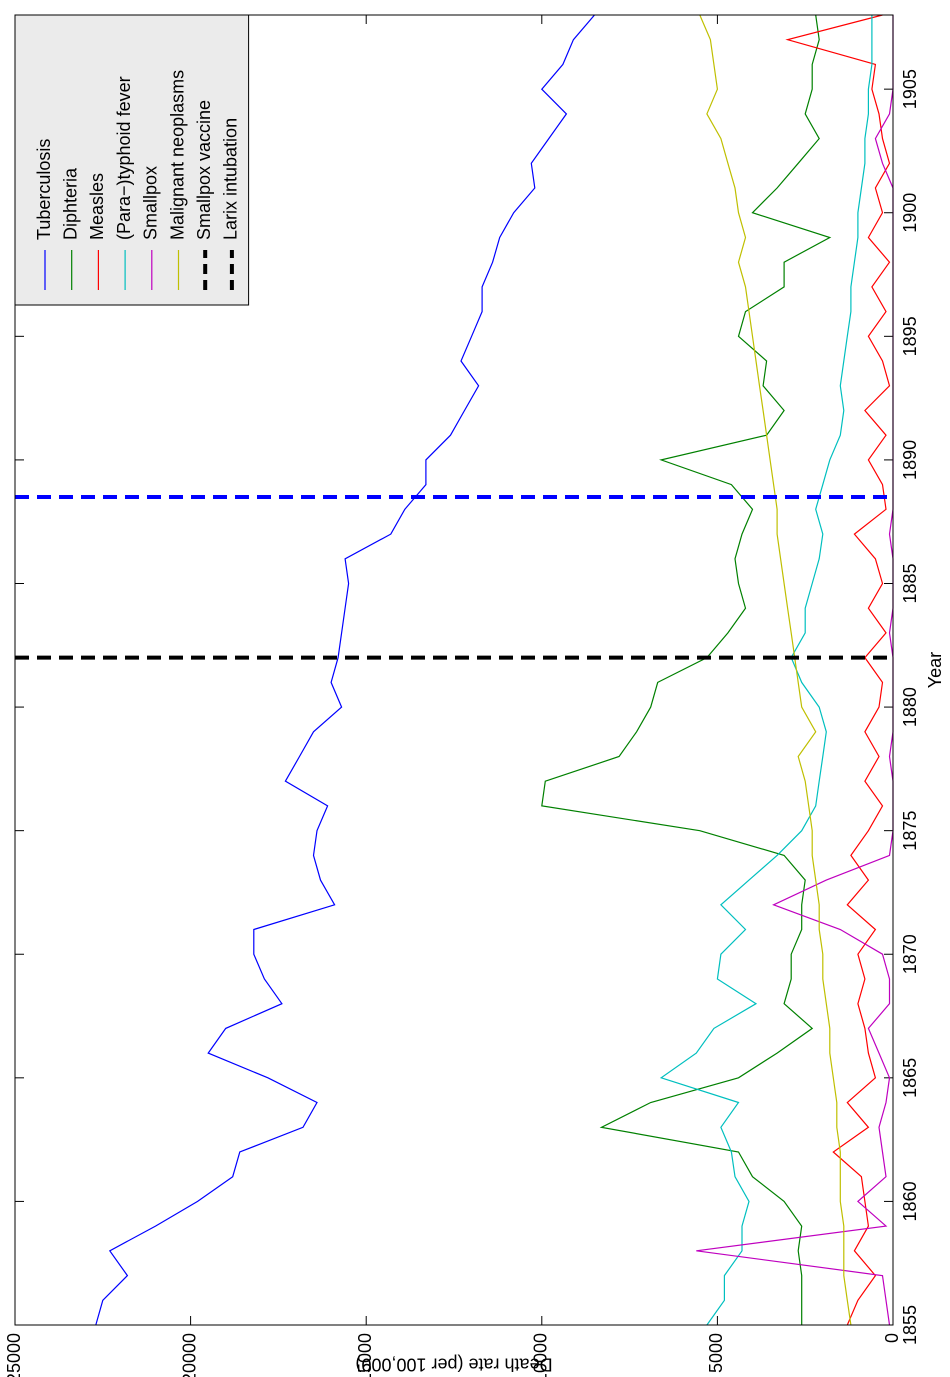  I want to click on y-tick-label: 10000, so click(541, 1355).